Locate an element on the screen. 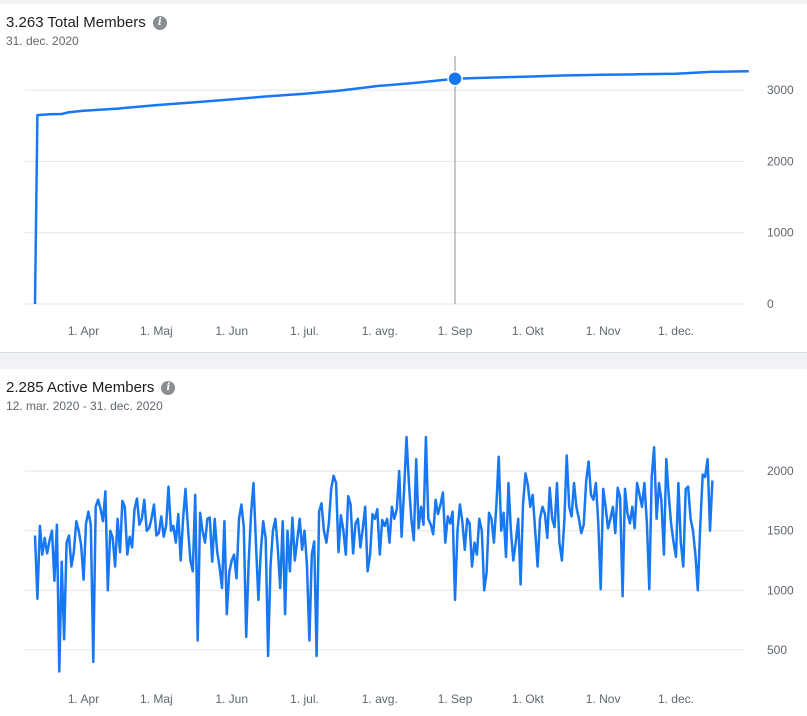 This screenshot has width=807, height=716. chart-subtitle: 31. dec. 2020 is located at coordinates (42, 41).